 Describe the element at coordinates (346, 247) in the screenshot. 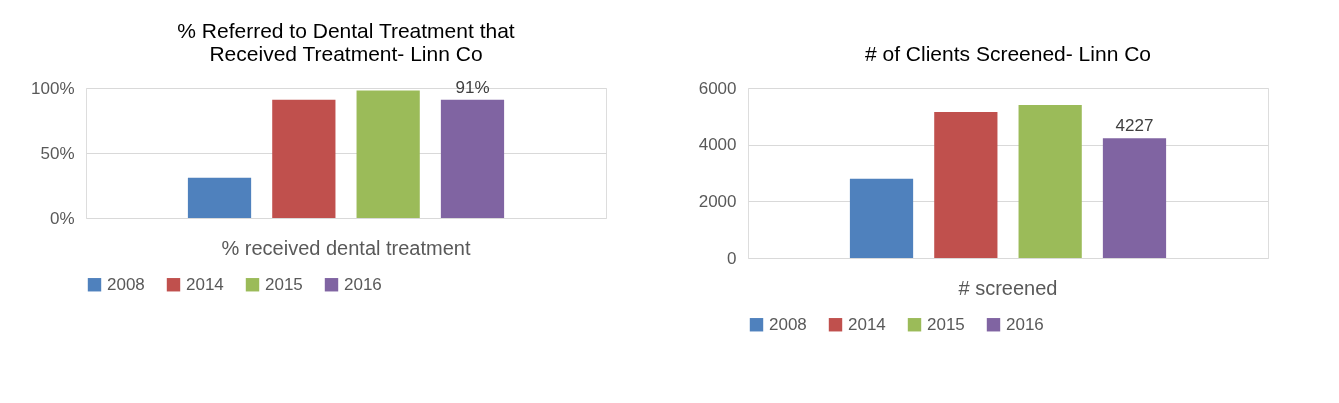

I see `x-tick-label: % received dental treatment` at that location.